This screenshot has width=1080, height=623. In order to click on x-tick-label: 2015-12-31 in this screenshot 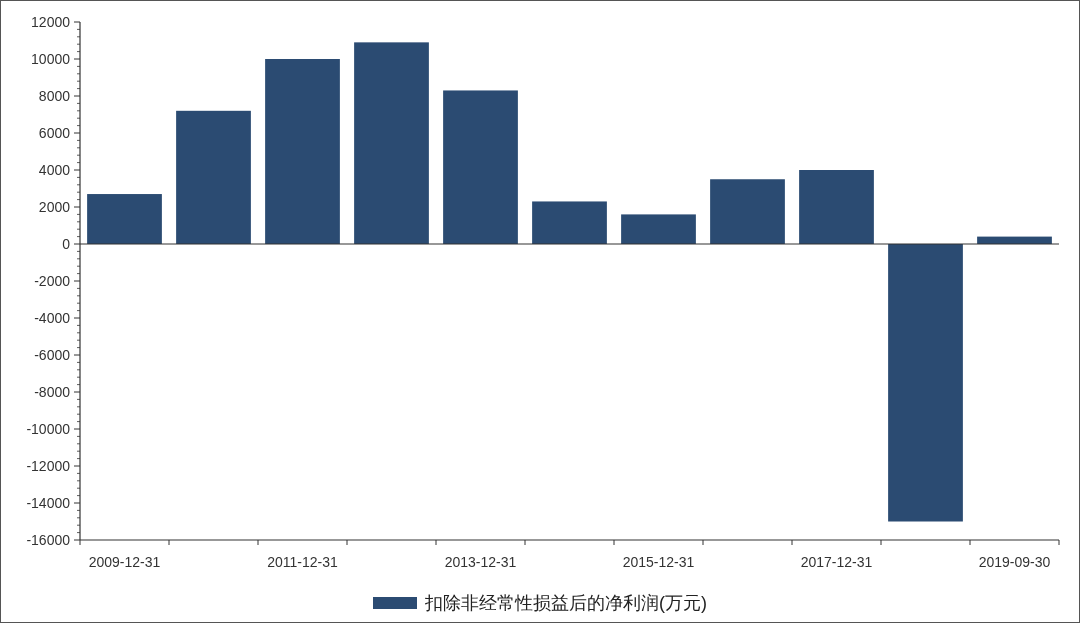, I will do `click(658, 562)`.